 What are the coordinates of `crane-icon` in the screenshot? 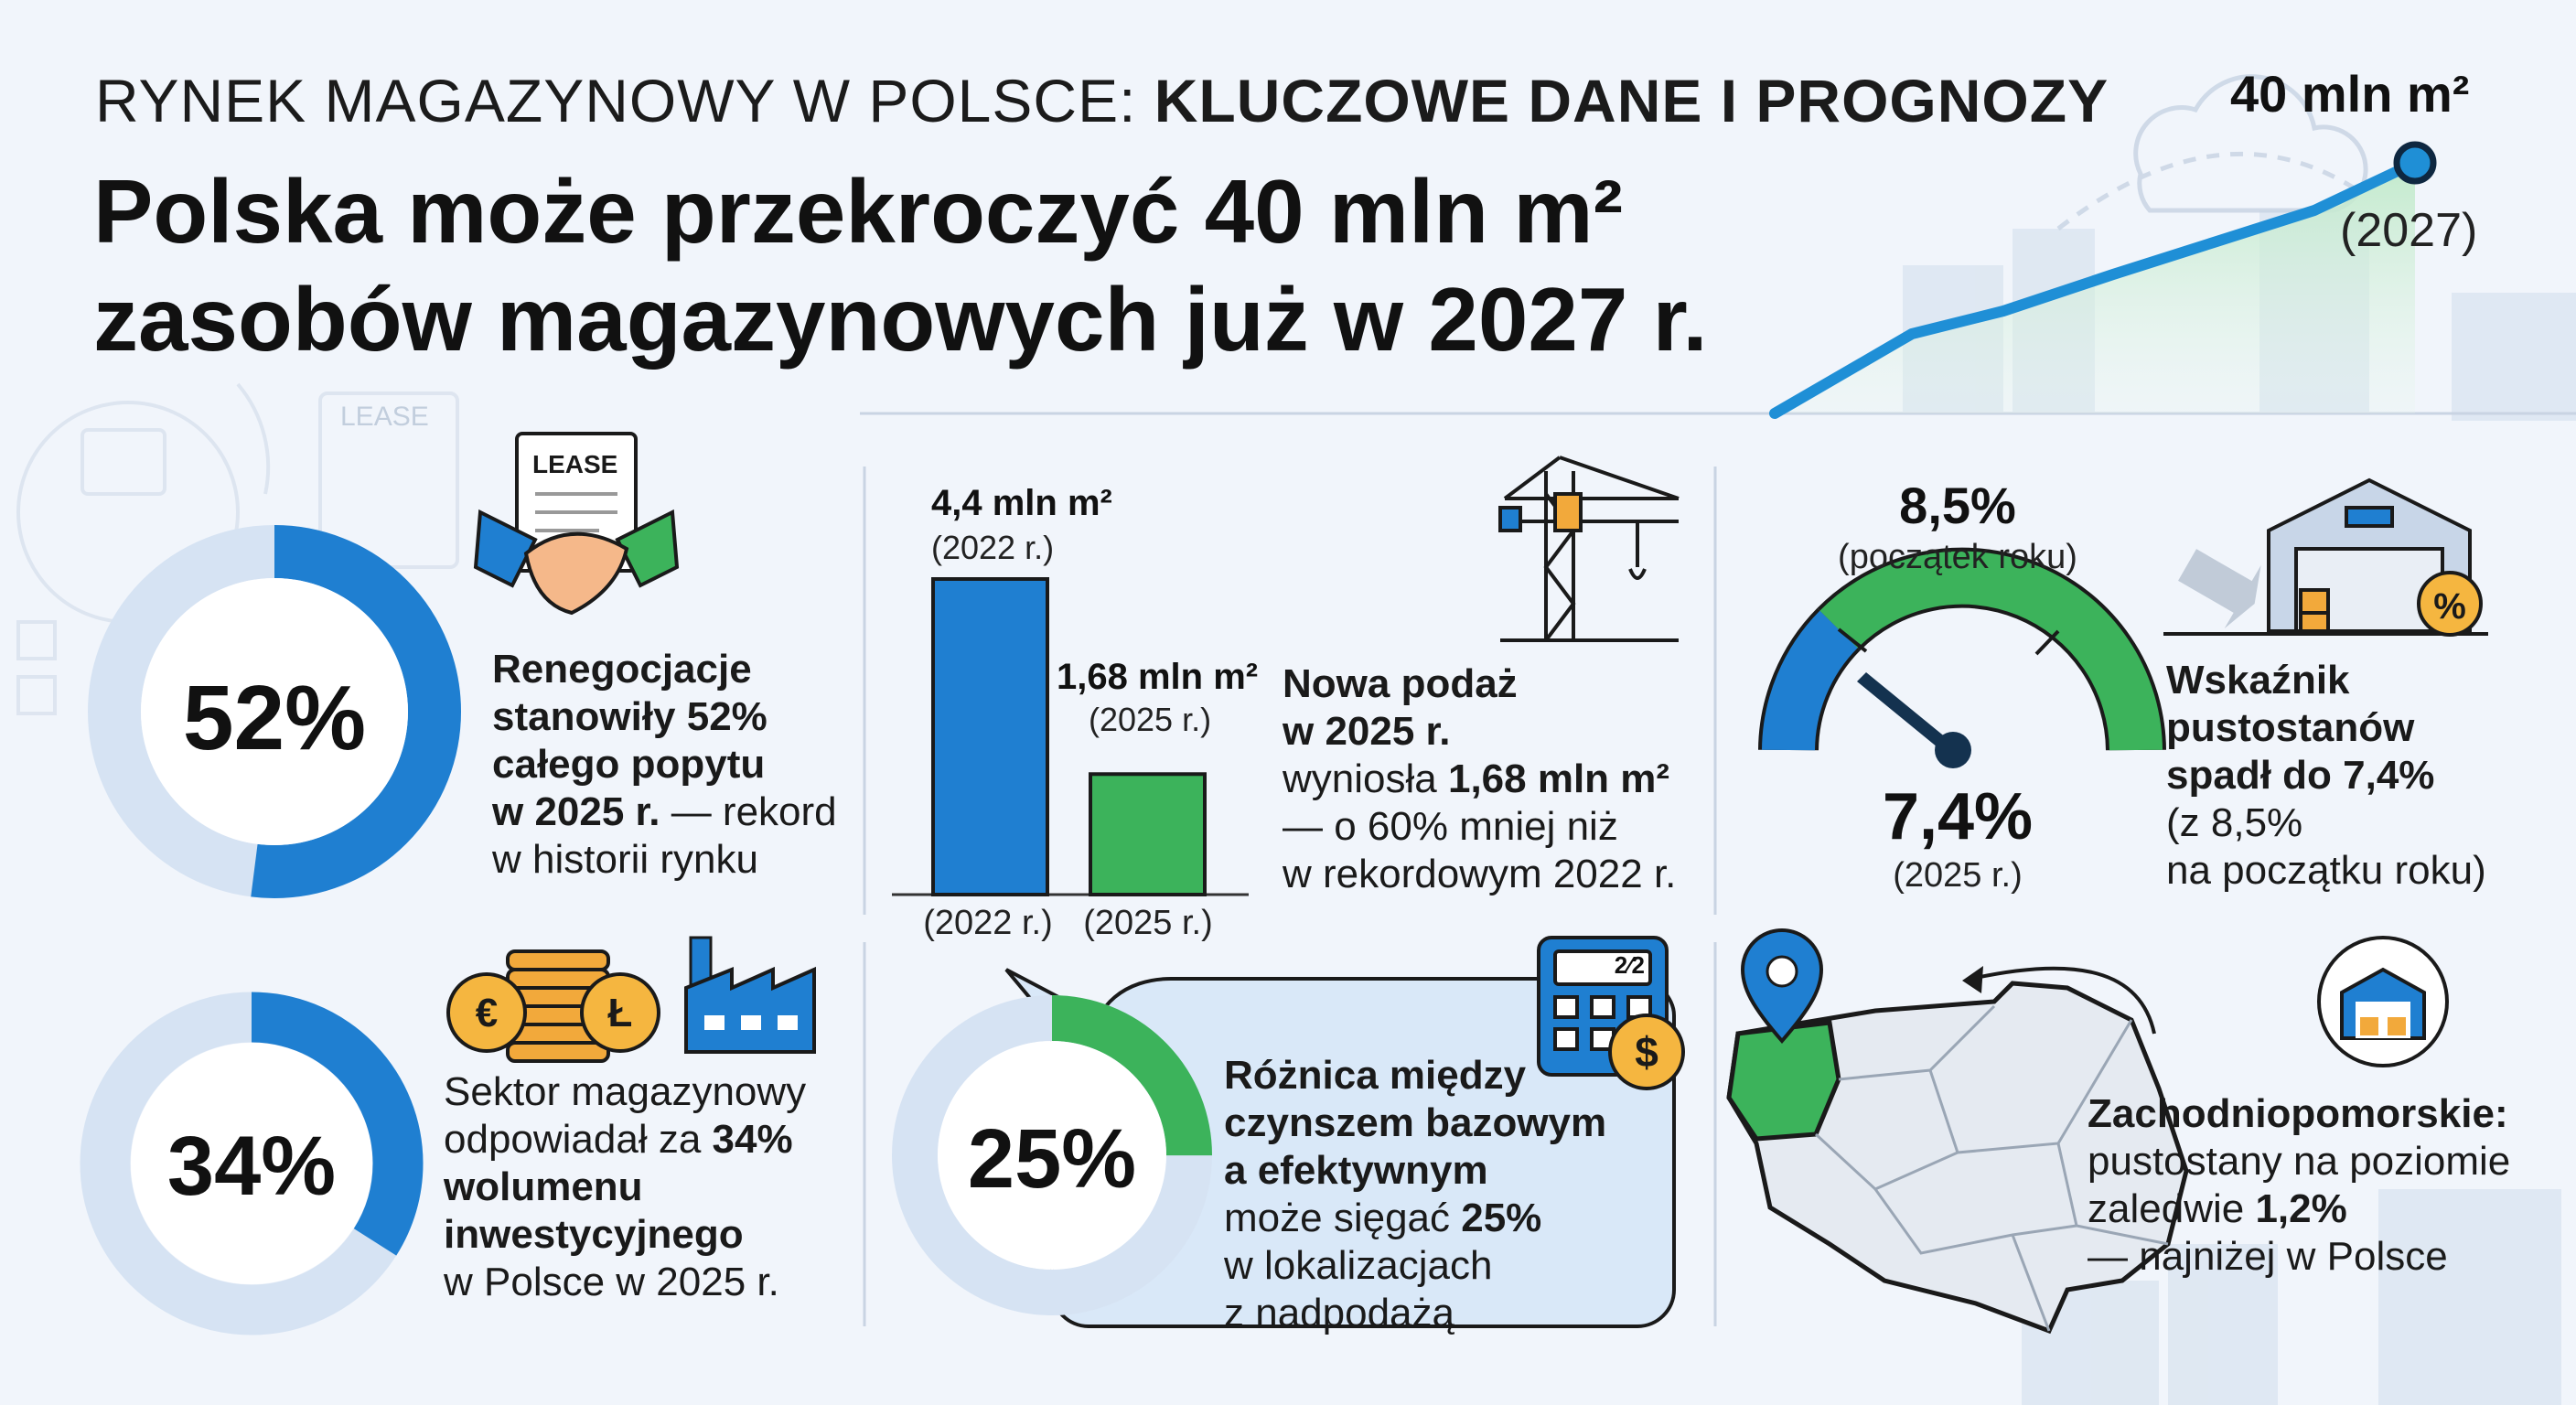 It's located at (1589, 549).